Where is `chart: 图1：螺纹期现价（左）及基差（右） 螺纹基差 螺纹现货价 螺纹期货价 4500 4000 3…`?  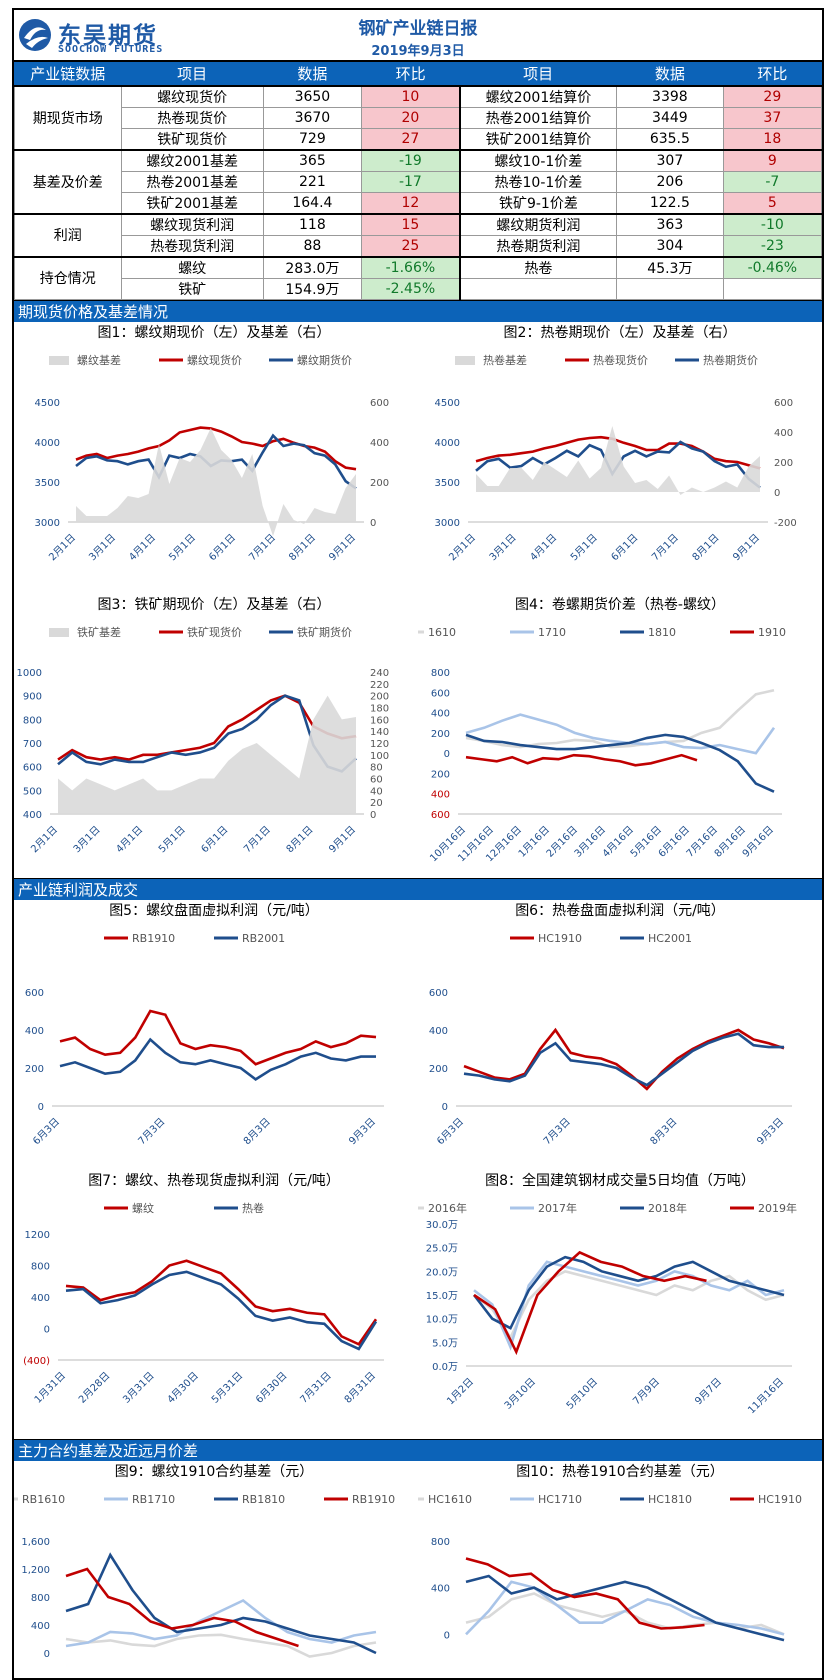 chart: 图1：螺纹期现价（左）及基差（右） 螺纹基差 螺纹现货价 螺纹期货价 4500 4000 3… is located at coordinates (214, 458).